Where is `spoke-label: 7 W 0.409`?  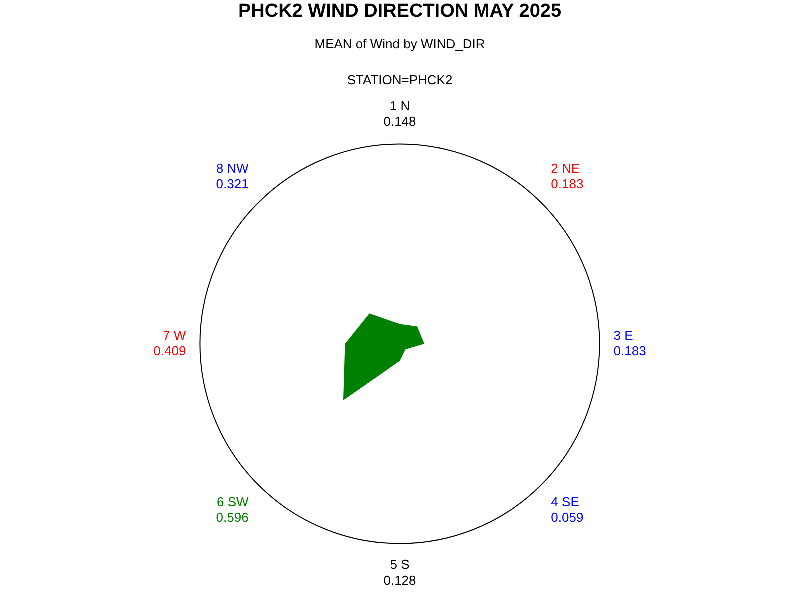
spoke-label: 7 W 0.409 is located at coordinates (170, 343).